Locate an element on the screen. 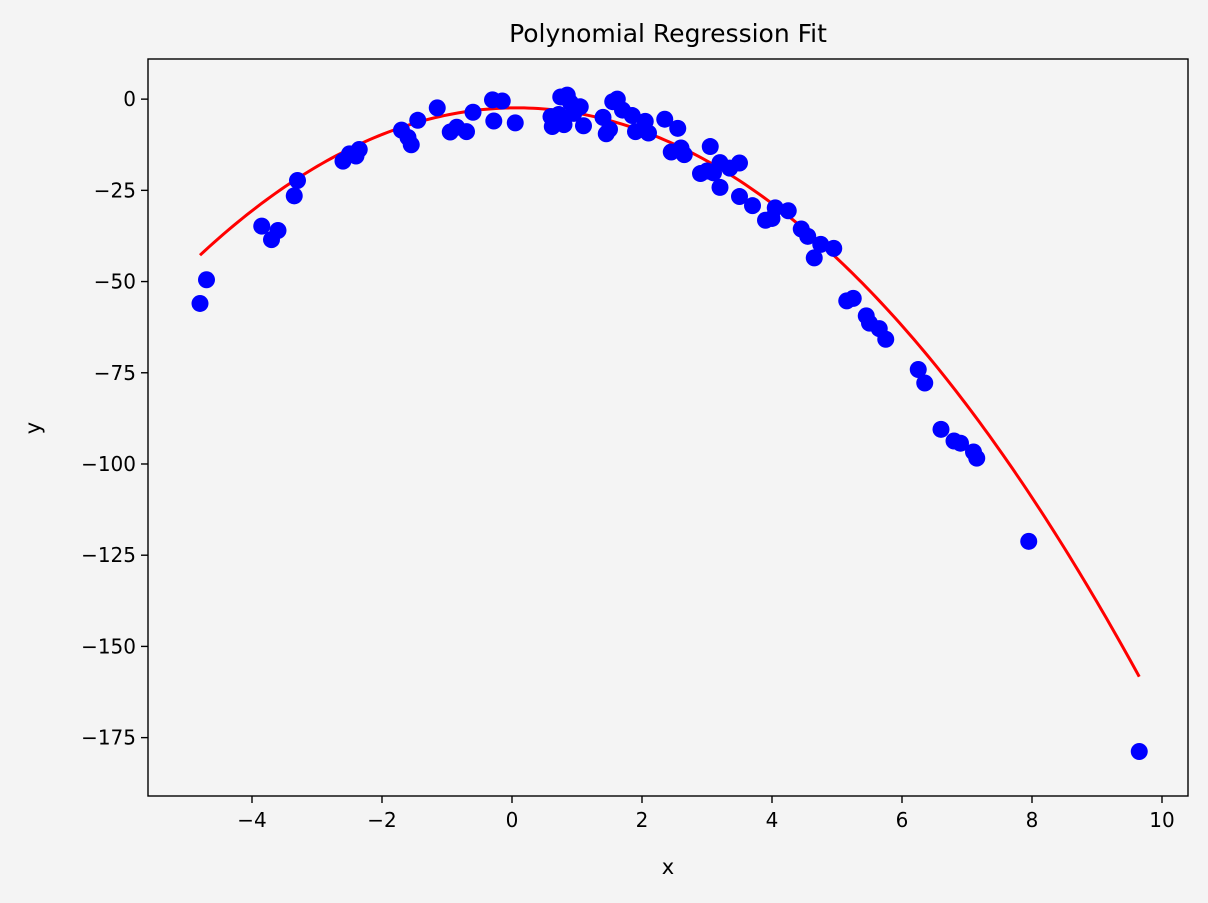 This screenshot has height=903, width=1208. x-tick-label: 8 is located at coordinates (1032, 820).